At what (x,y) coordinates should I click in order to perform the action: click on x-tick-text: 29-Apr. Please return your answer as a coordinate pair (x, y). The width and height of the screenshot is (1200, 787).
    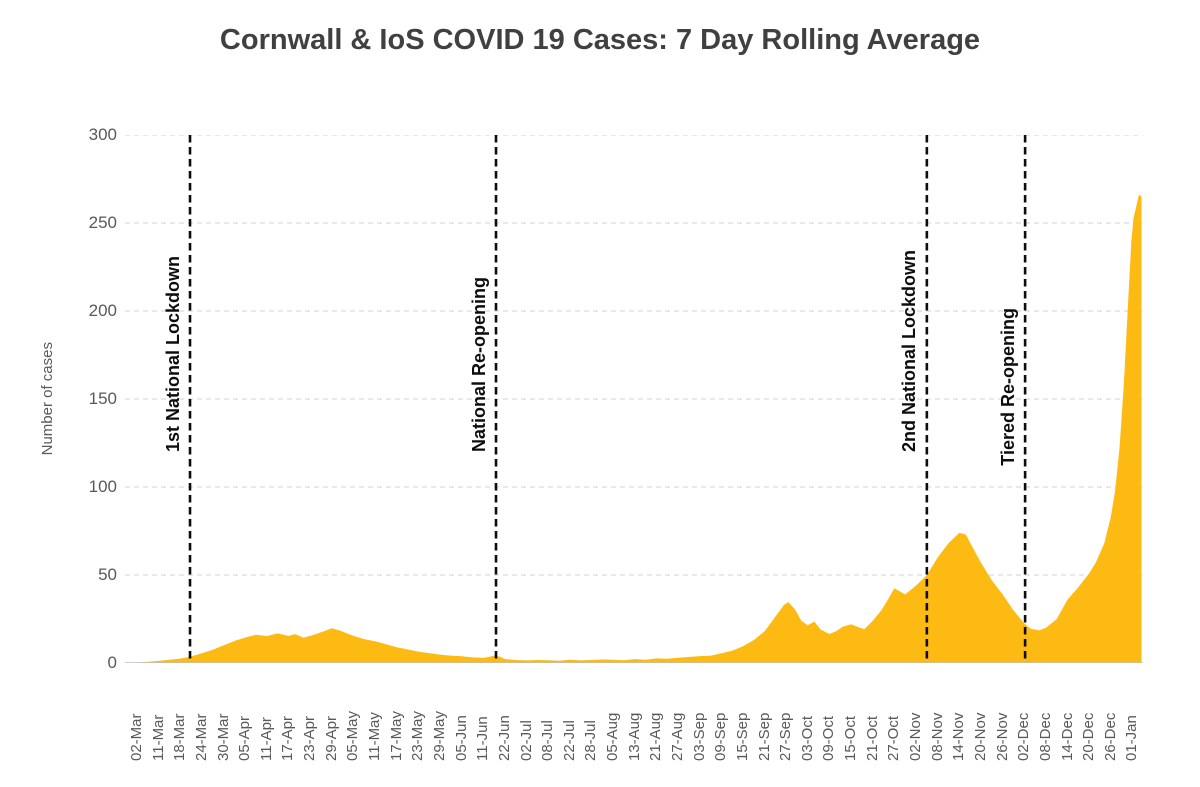
    Looking at the image, I should click on (331, 738).